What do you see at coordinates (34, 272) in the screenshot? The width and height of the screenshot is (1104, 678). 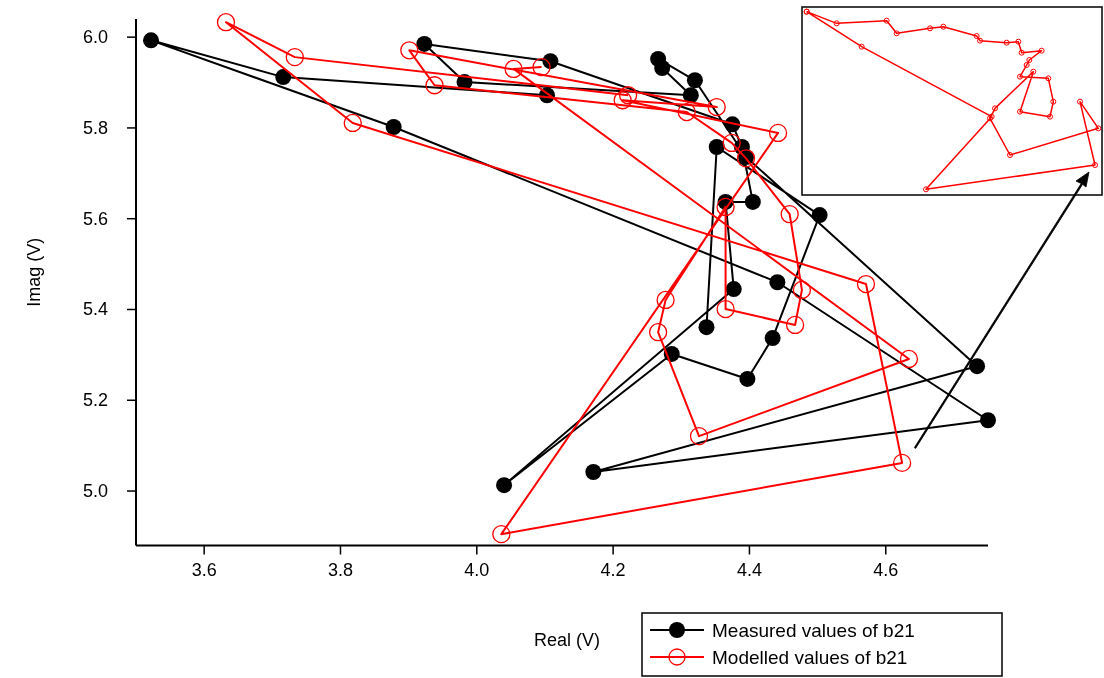 I see `y-axis-title: Imag (V)` at bounding box center [34, 272].